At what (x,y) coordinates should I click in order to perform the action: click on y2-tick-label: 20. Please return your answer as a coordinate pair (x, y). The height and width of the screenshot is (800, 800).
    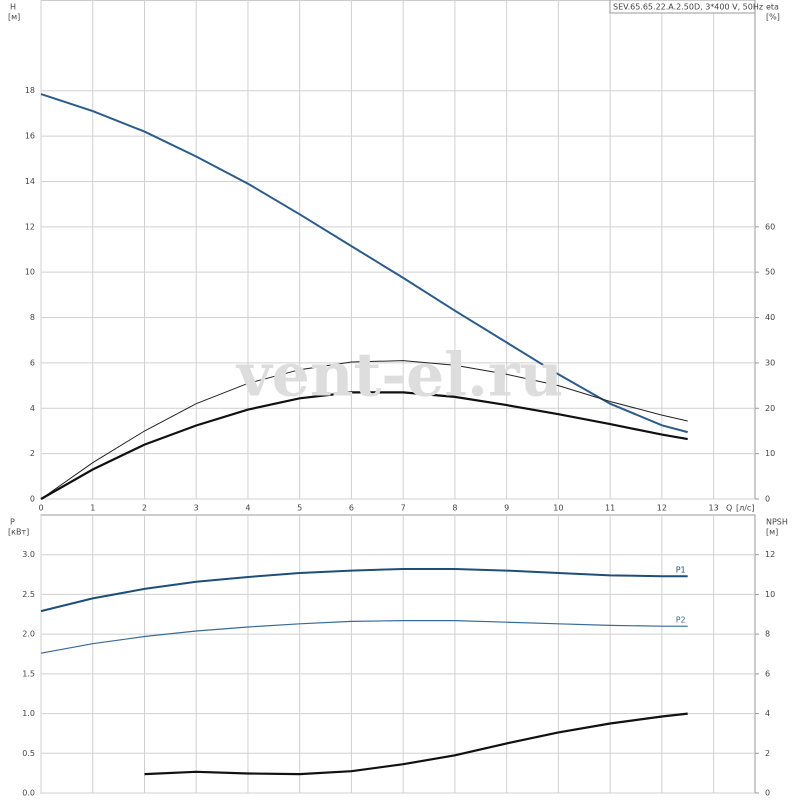
    Looking at the image, I should click on (770, 408).